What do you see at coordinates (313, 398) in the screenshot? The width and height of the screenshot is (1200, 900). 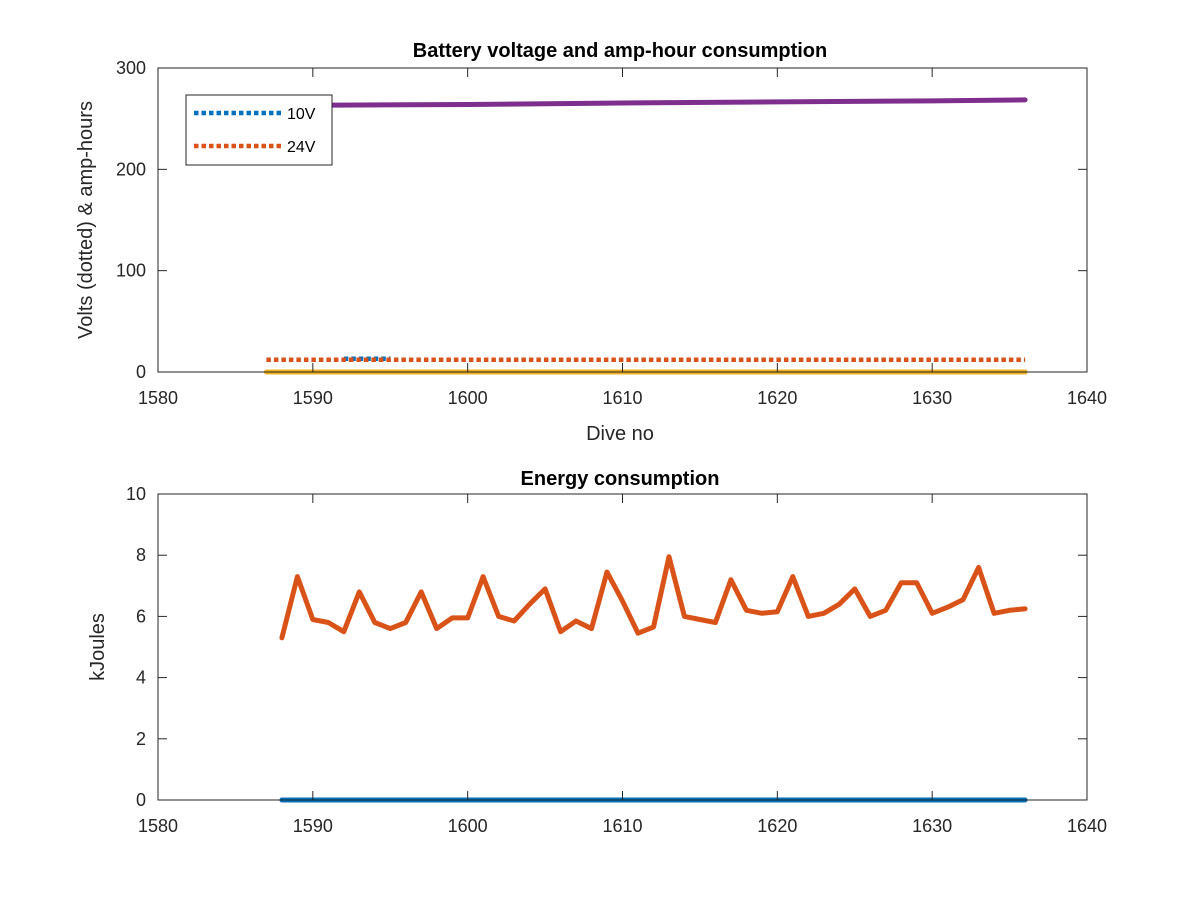 I see `voltage-chart-xtick-label: 1590` at bounding box center [313, 398].